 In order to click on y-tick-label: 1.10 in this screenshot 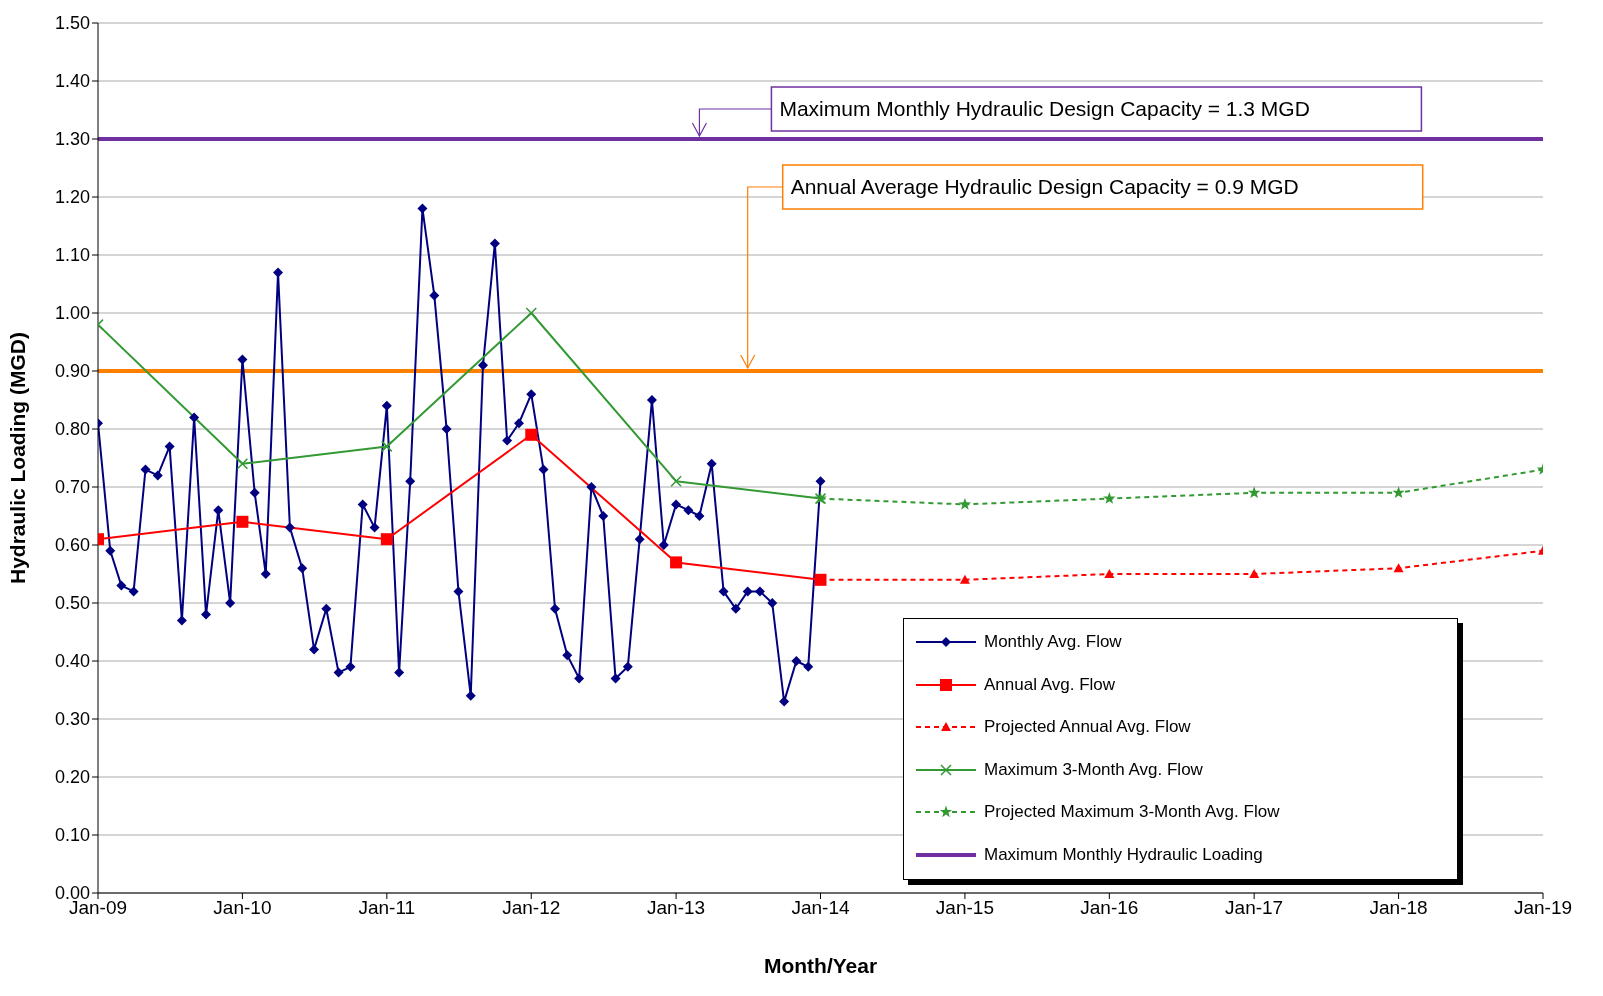, I will do `click(72, 255)`.